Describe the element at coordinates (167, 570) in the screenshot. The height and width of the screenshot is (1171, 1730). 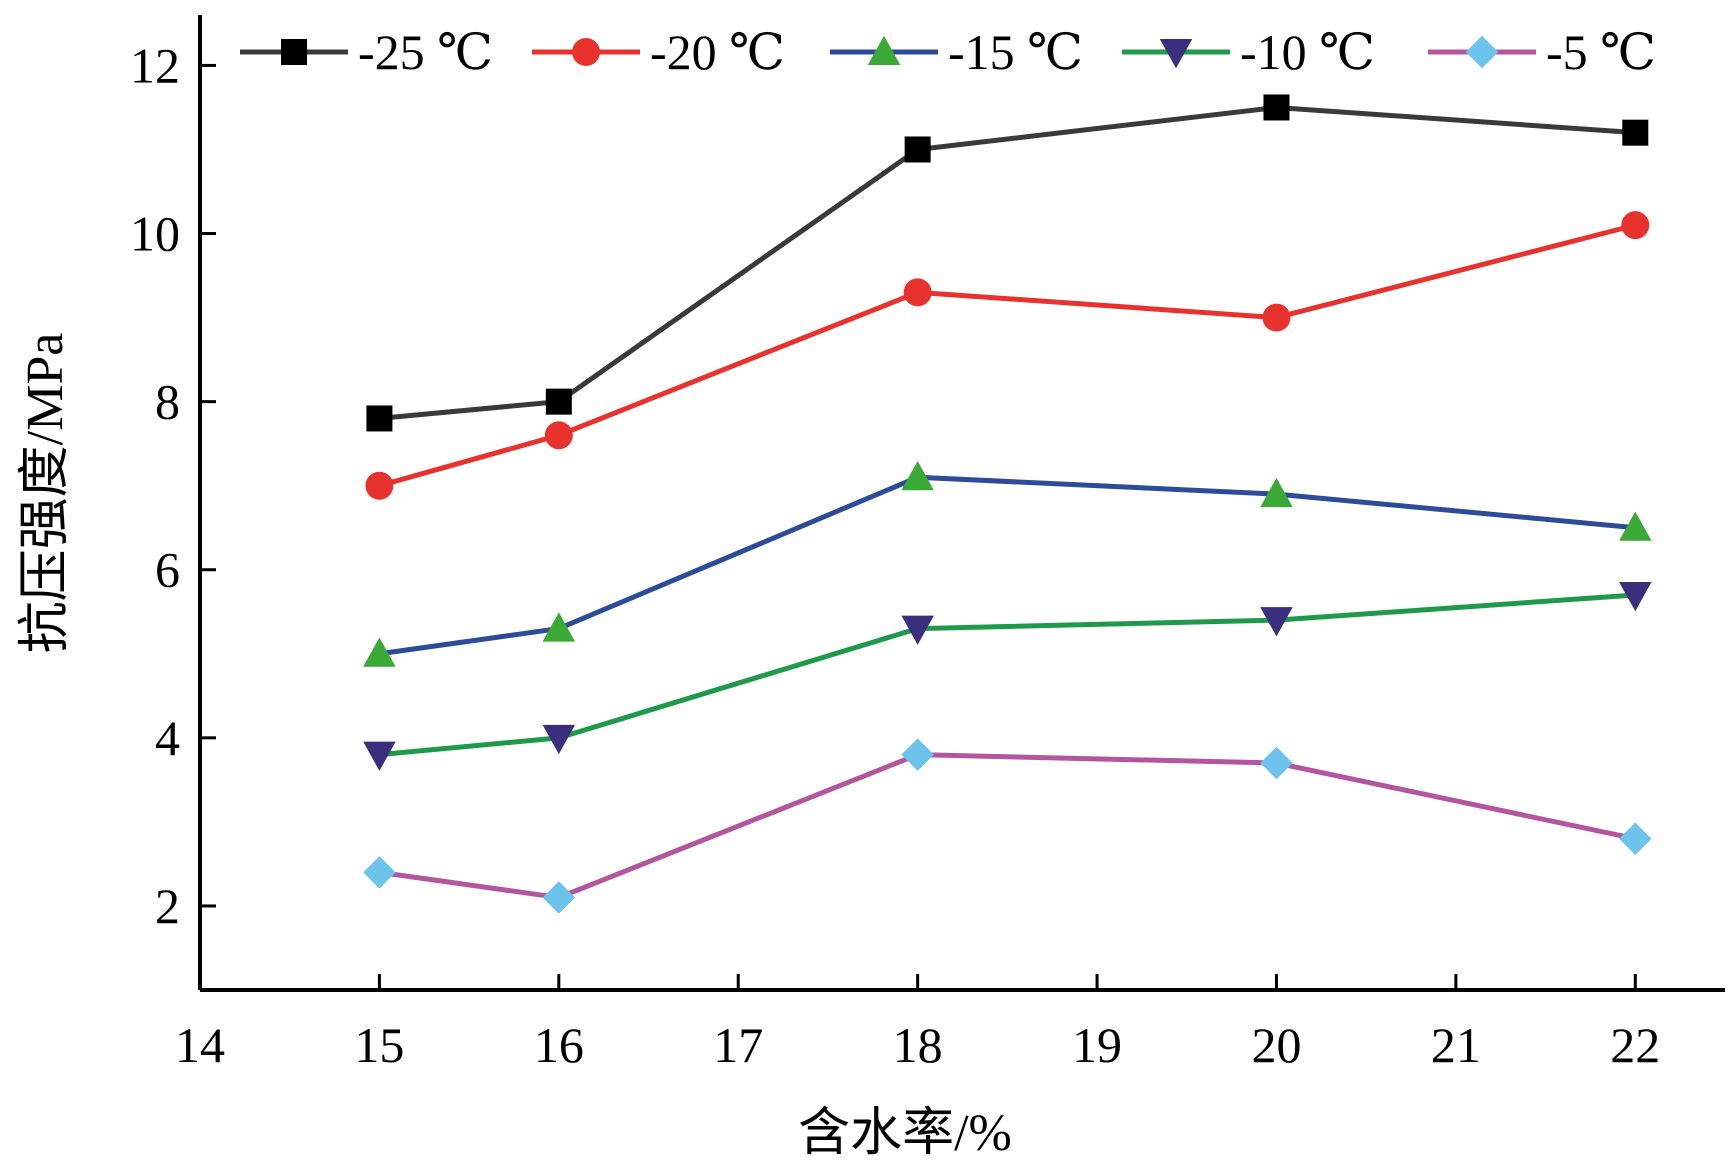
I see `y-tick-label: 6` at that location.